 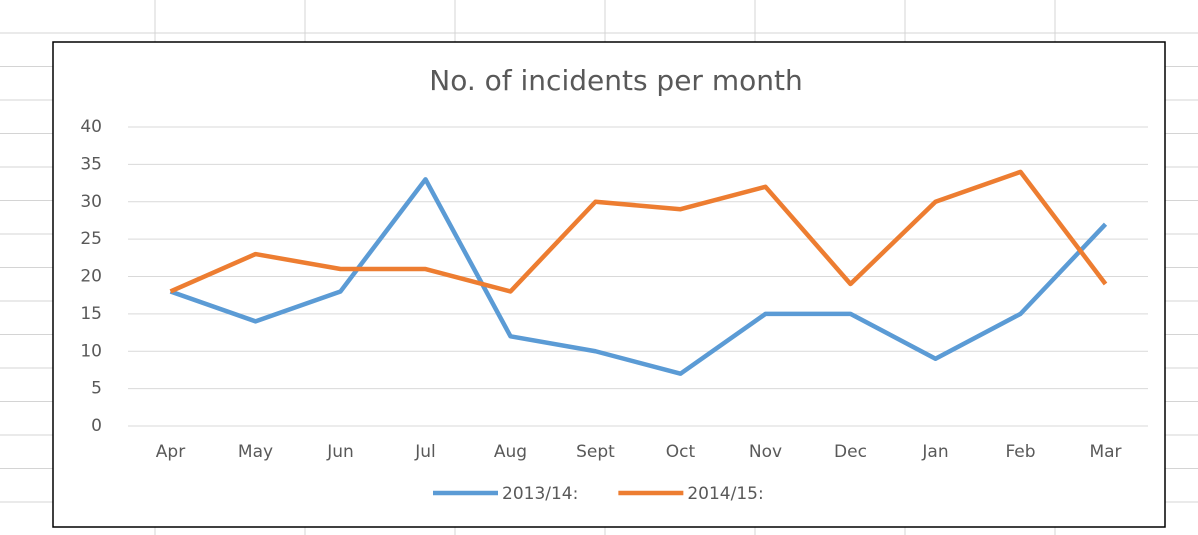 I want to click on chart-title: No. of incidents per month, so click(x=615, y=80).